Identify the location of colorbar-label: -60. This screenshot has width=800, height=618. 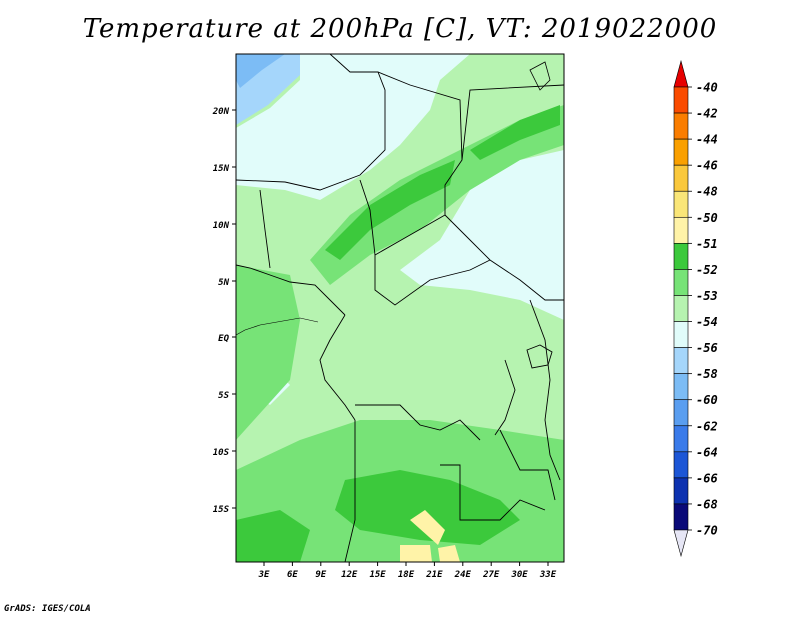
(707, 400).